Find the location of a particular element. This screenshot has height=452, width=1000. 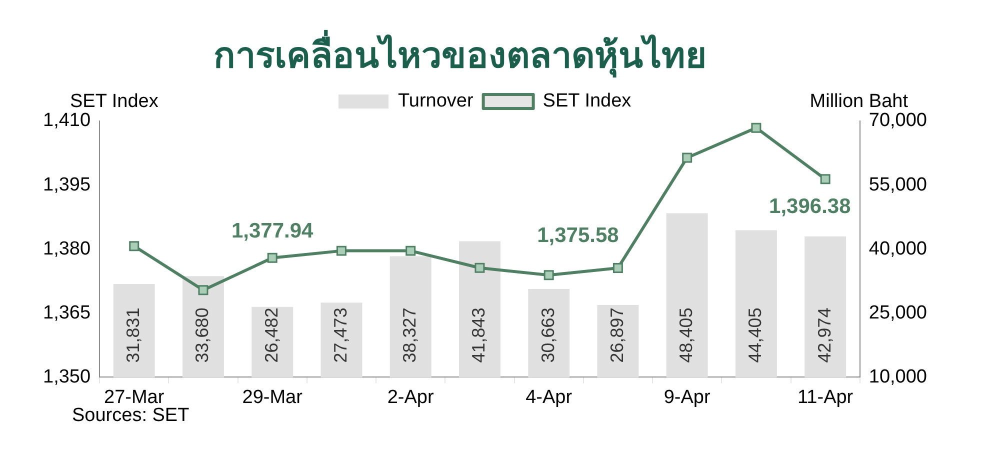

chart-title: การเคลื่อนไหวของตลาดหุ้นไทย is located at coordinates (460, 53).